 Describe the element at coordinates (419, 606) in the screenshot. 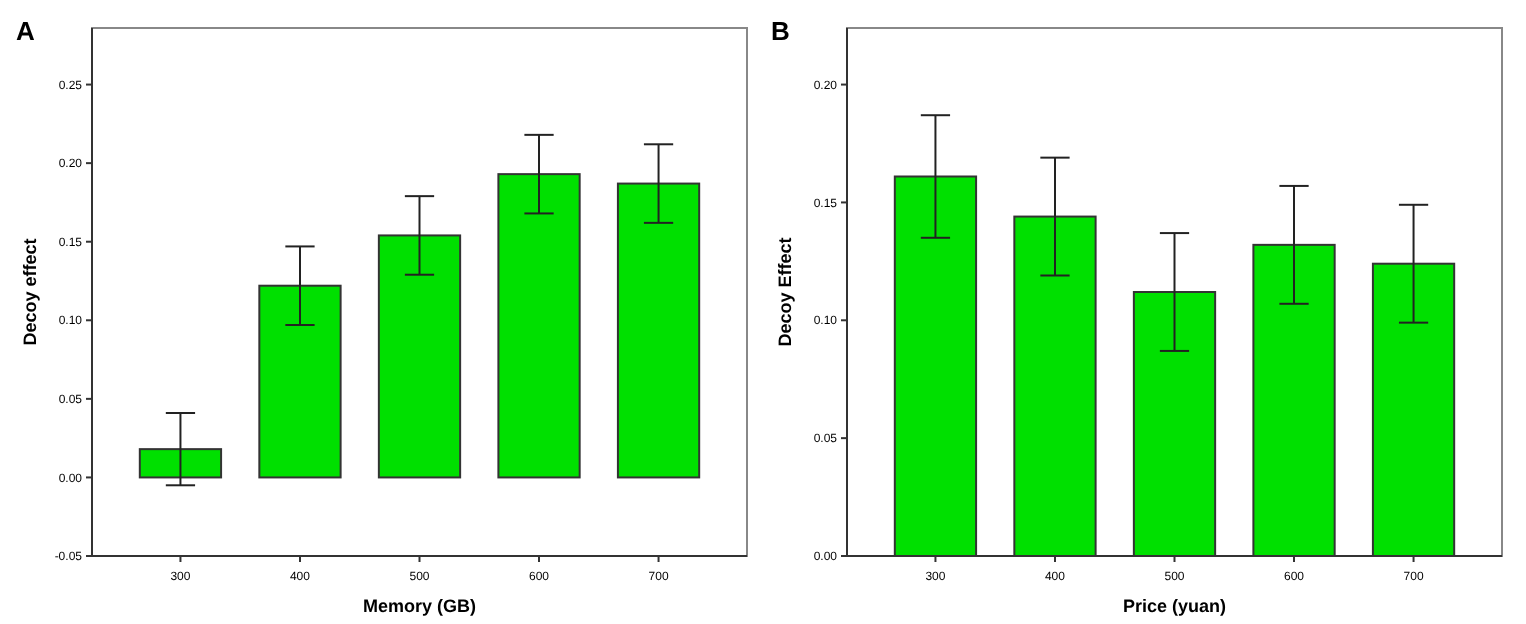

I see `x-axis-title: Memory (GB)` at that location.